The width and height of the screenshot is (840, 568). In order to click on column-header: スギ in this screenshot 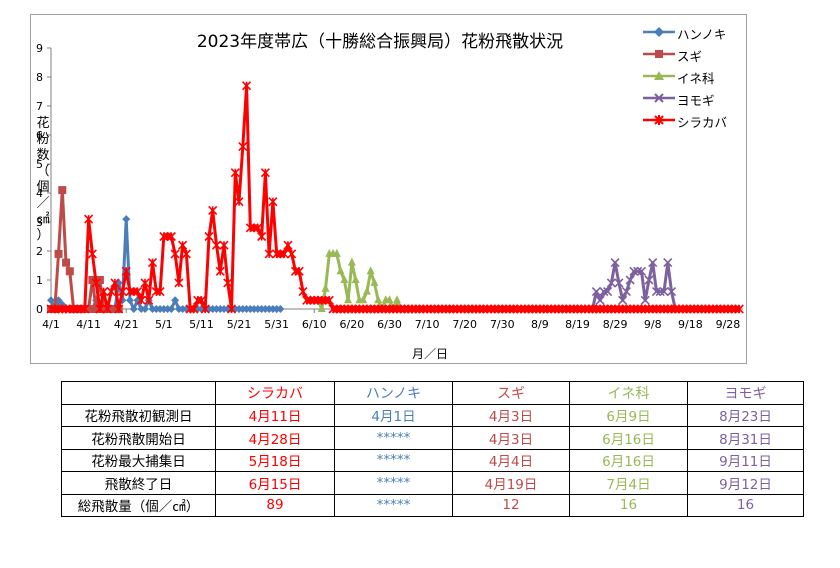, I will do `click(511, 393)`.